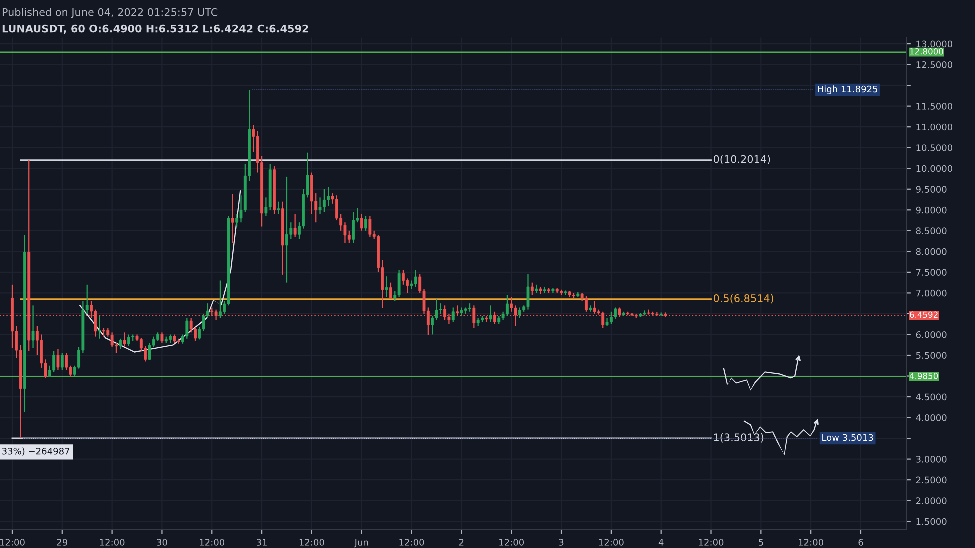 Image resolution: width=975 pixels, height=548 pixels. I want to click on x-tick-label: 2, so click(461, 542).